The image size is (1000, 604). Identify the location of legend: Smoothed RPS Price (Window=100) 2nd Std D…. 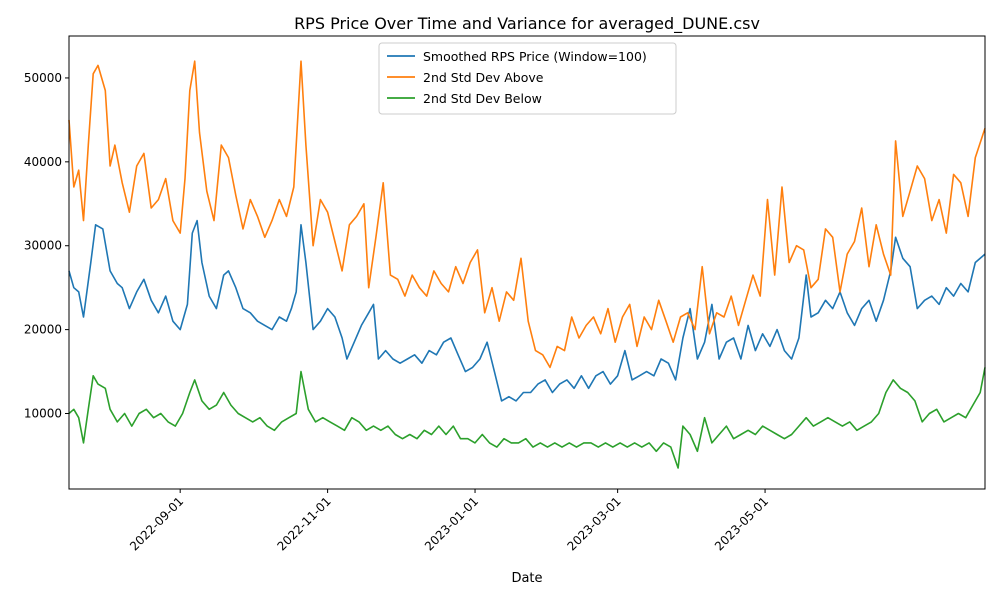
(527, 78).